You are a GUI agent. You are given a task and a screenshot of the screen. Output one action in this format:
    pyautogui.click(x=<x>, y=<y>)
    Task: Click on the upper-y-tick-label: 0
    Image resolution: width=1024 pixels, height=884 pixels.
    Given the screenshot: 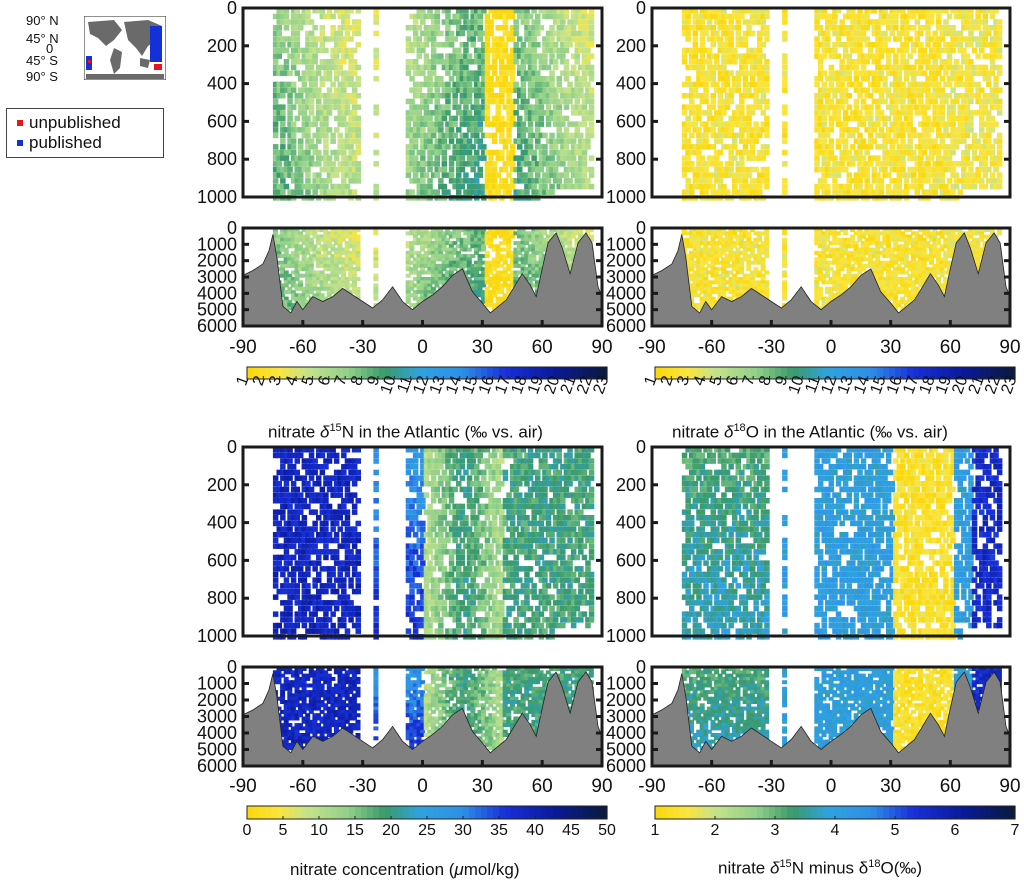 What is the action you would take?
    pyautogui.click(x=232, y=9)
    